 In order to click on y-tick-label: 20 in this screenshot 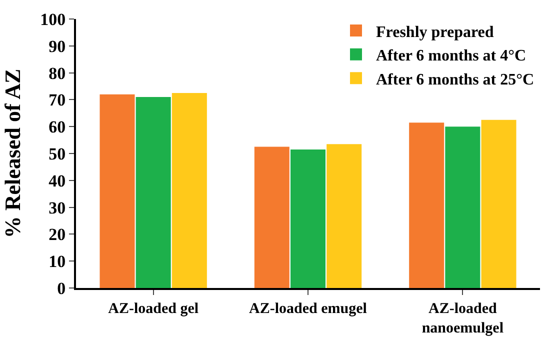, I will do `click(57, 234)`.